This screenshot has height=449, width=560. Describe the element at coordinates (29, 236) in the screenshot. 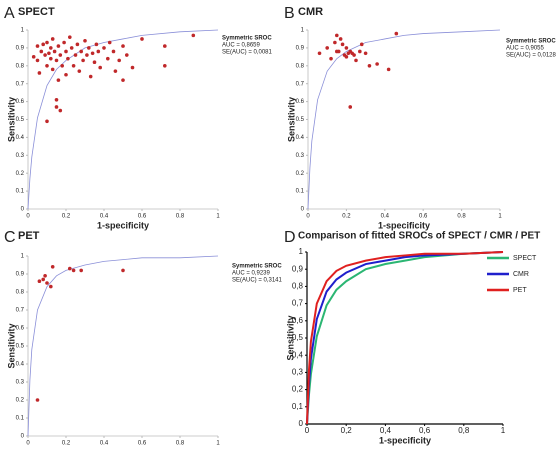

I see `panel-title: PET` at that location.